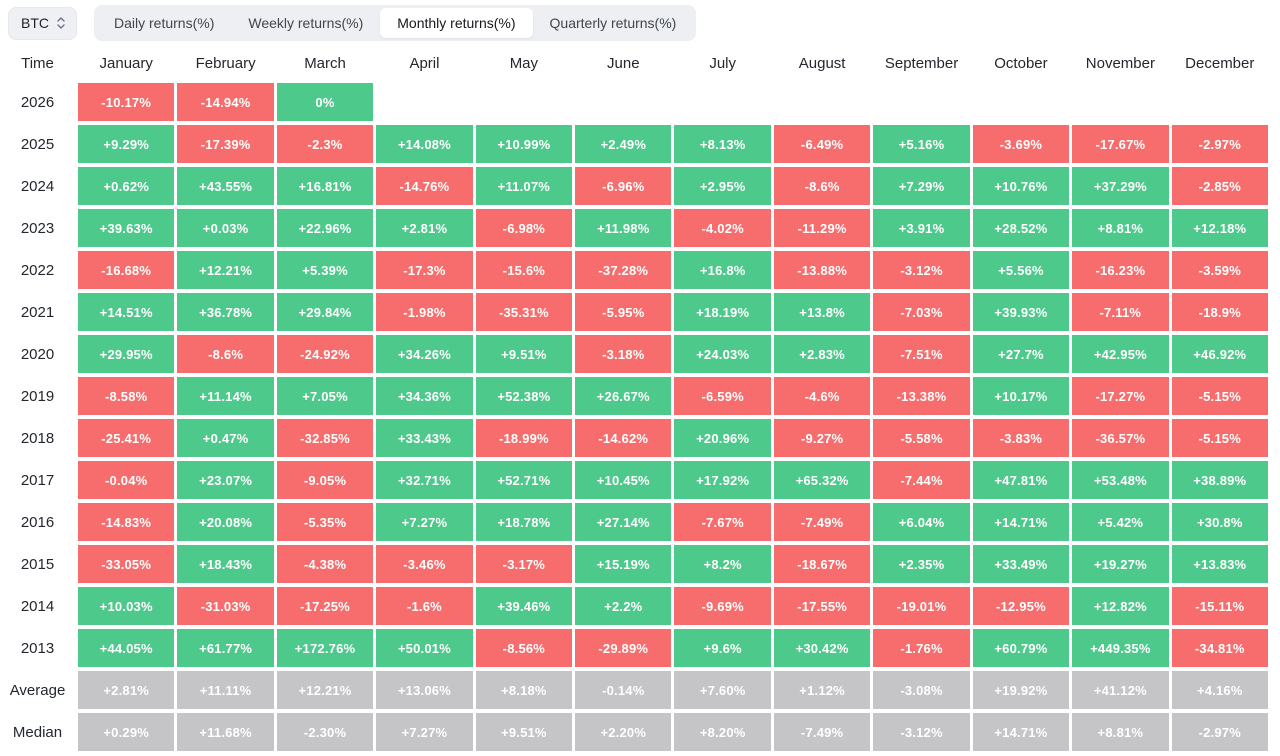 The height and width of the screenshot is (756, 1280). I want to click on return-cell: +7.05%, so click(325, 396).